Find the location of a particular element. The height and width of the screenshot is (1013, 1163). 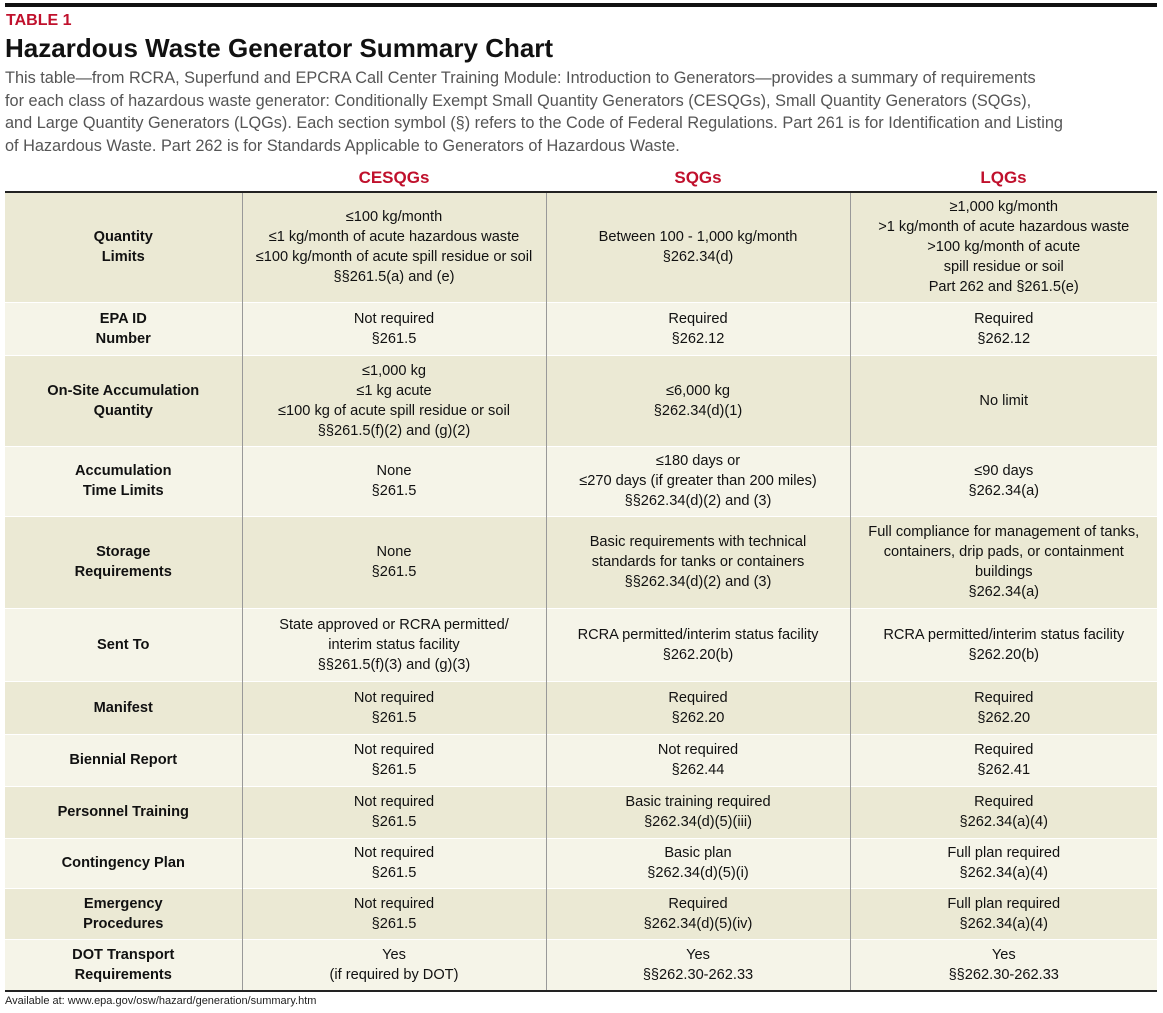

cell-line: Yes is located at coordinates (394, 954).